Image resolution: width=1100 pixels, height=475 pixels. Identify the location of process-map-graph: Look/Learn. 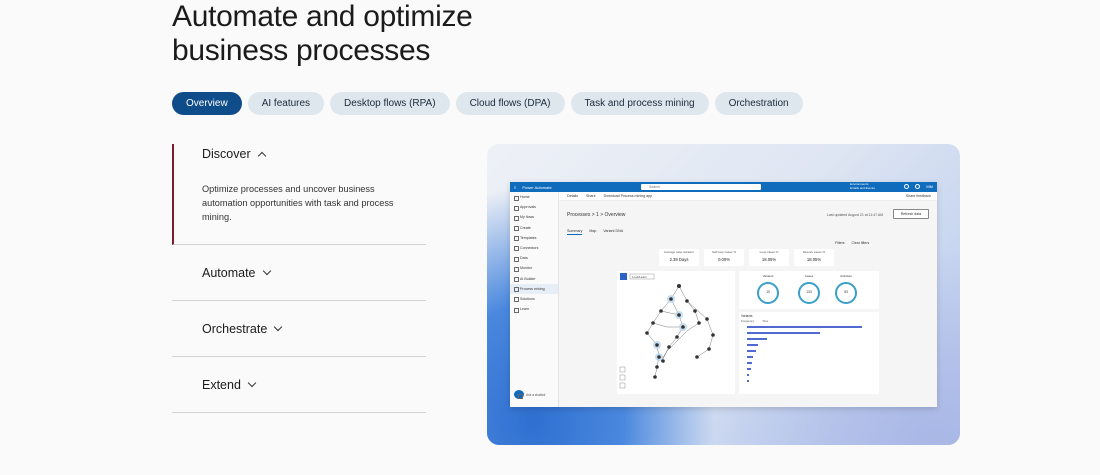
(667, 331).